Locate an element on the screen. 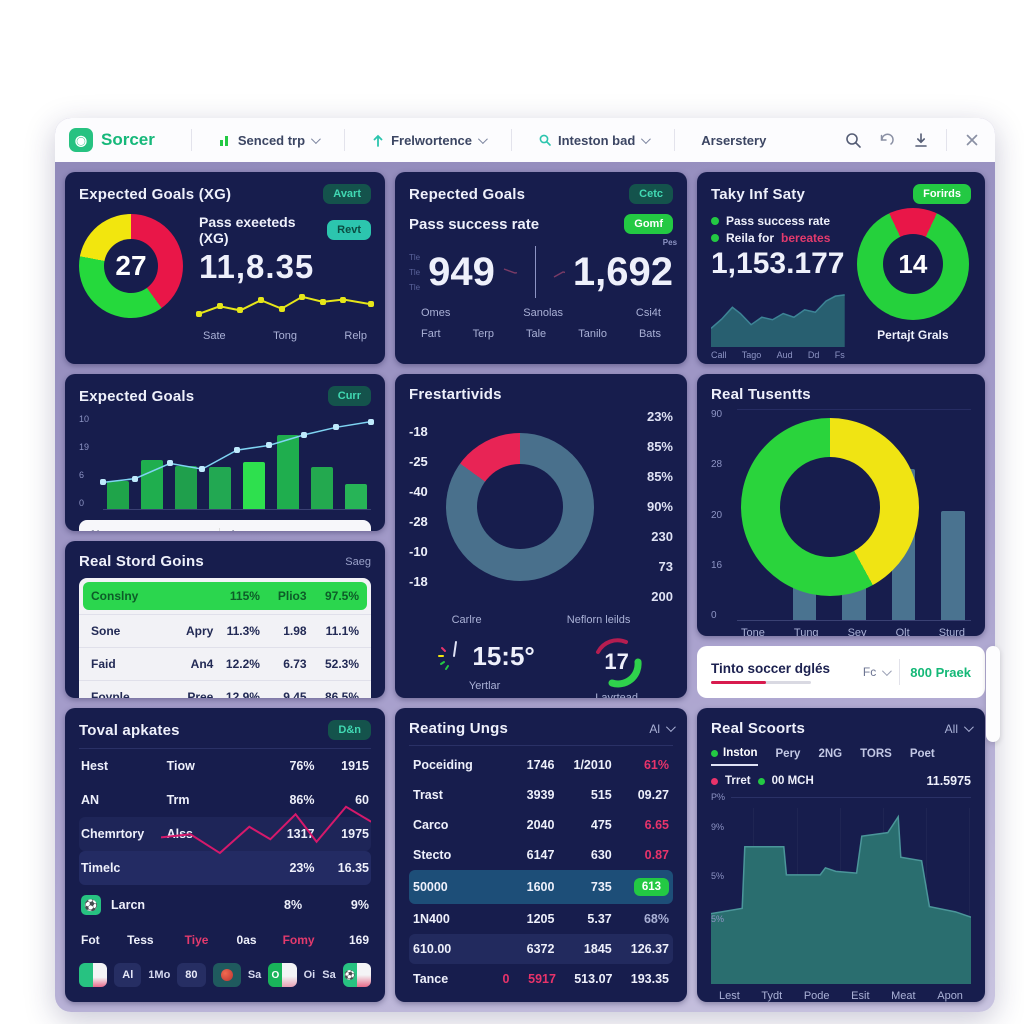 Image resolution: width=1024 pixels, height=1024 pixels. gauge-value: 15:5° is located at coordinates (503, 655).